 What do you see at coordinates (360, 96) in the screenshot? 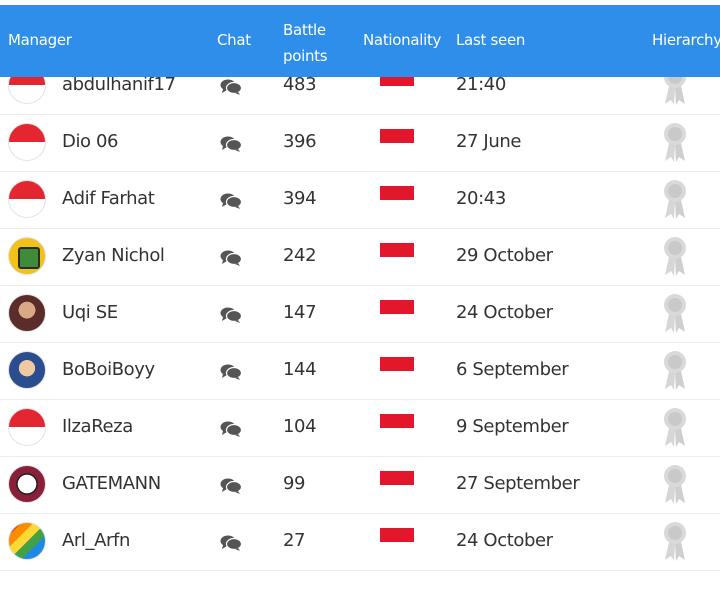
I see `table-row: abdulhanif17 483 21:40` at bounding box center [360, 96].